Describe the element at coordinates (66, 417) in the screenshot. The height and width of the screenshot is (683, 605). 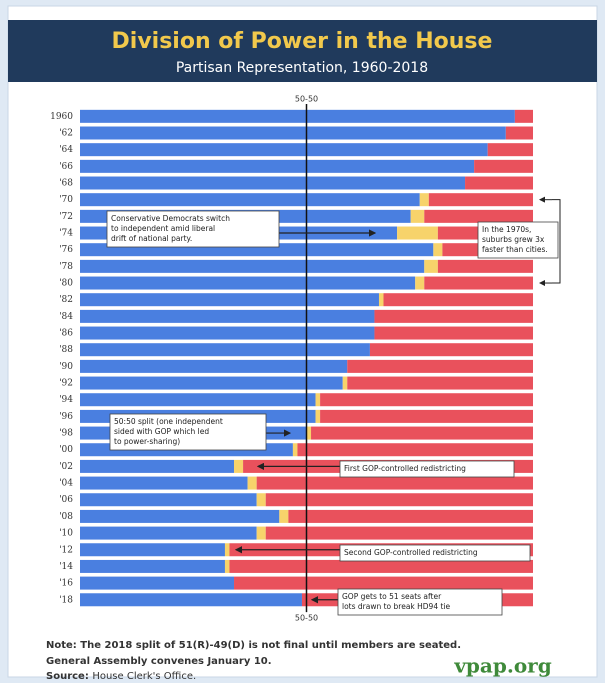
I see `y-tick-label: '96` at that location.